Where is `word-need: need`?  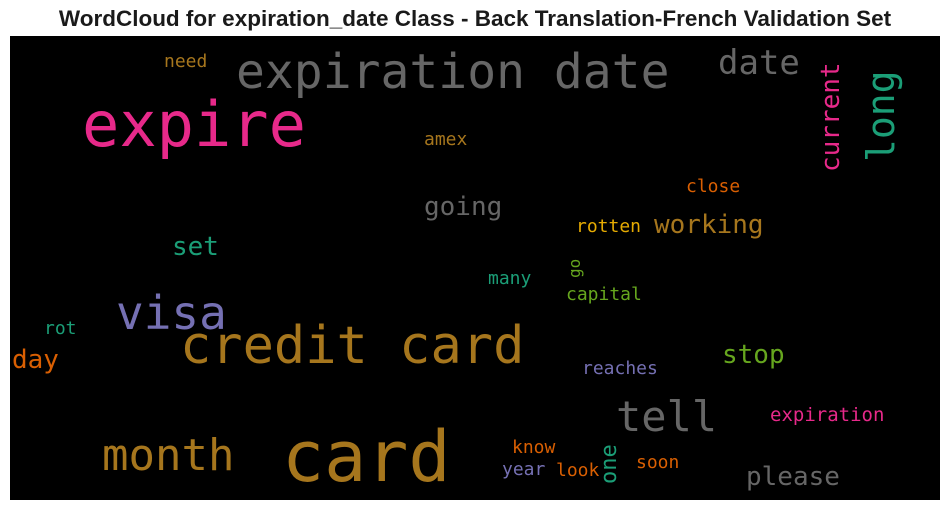
word-need: need is located at coordinates (186, 61).